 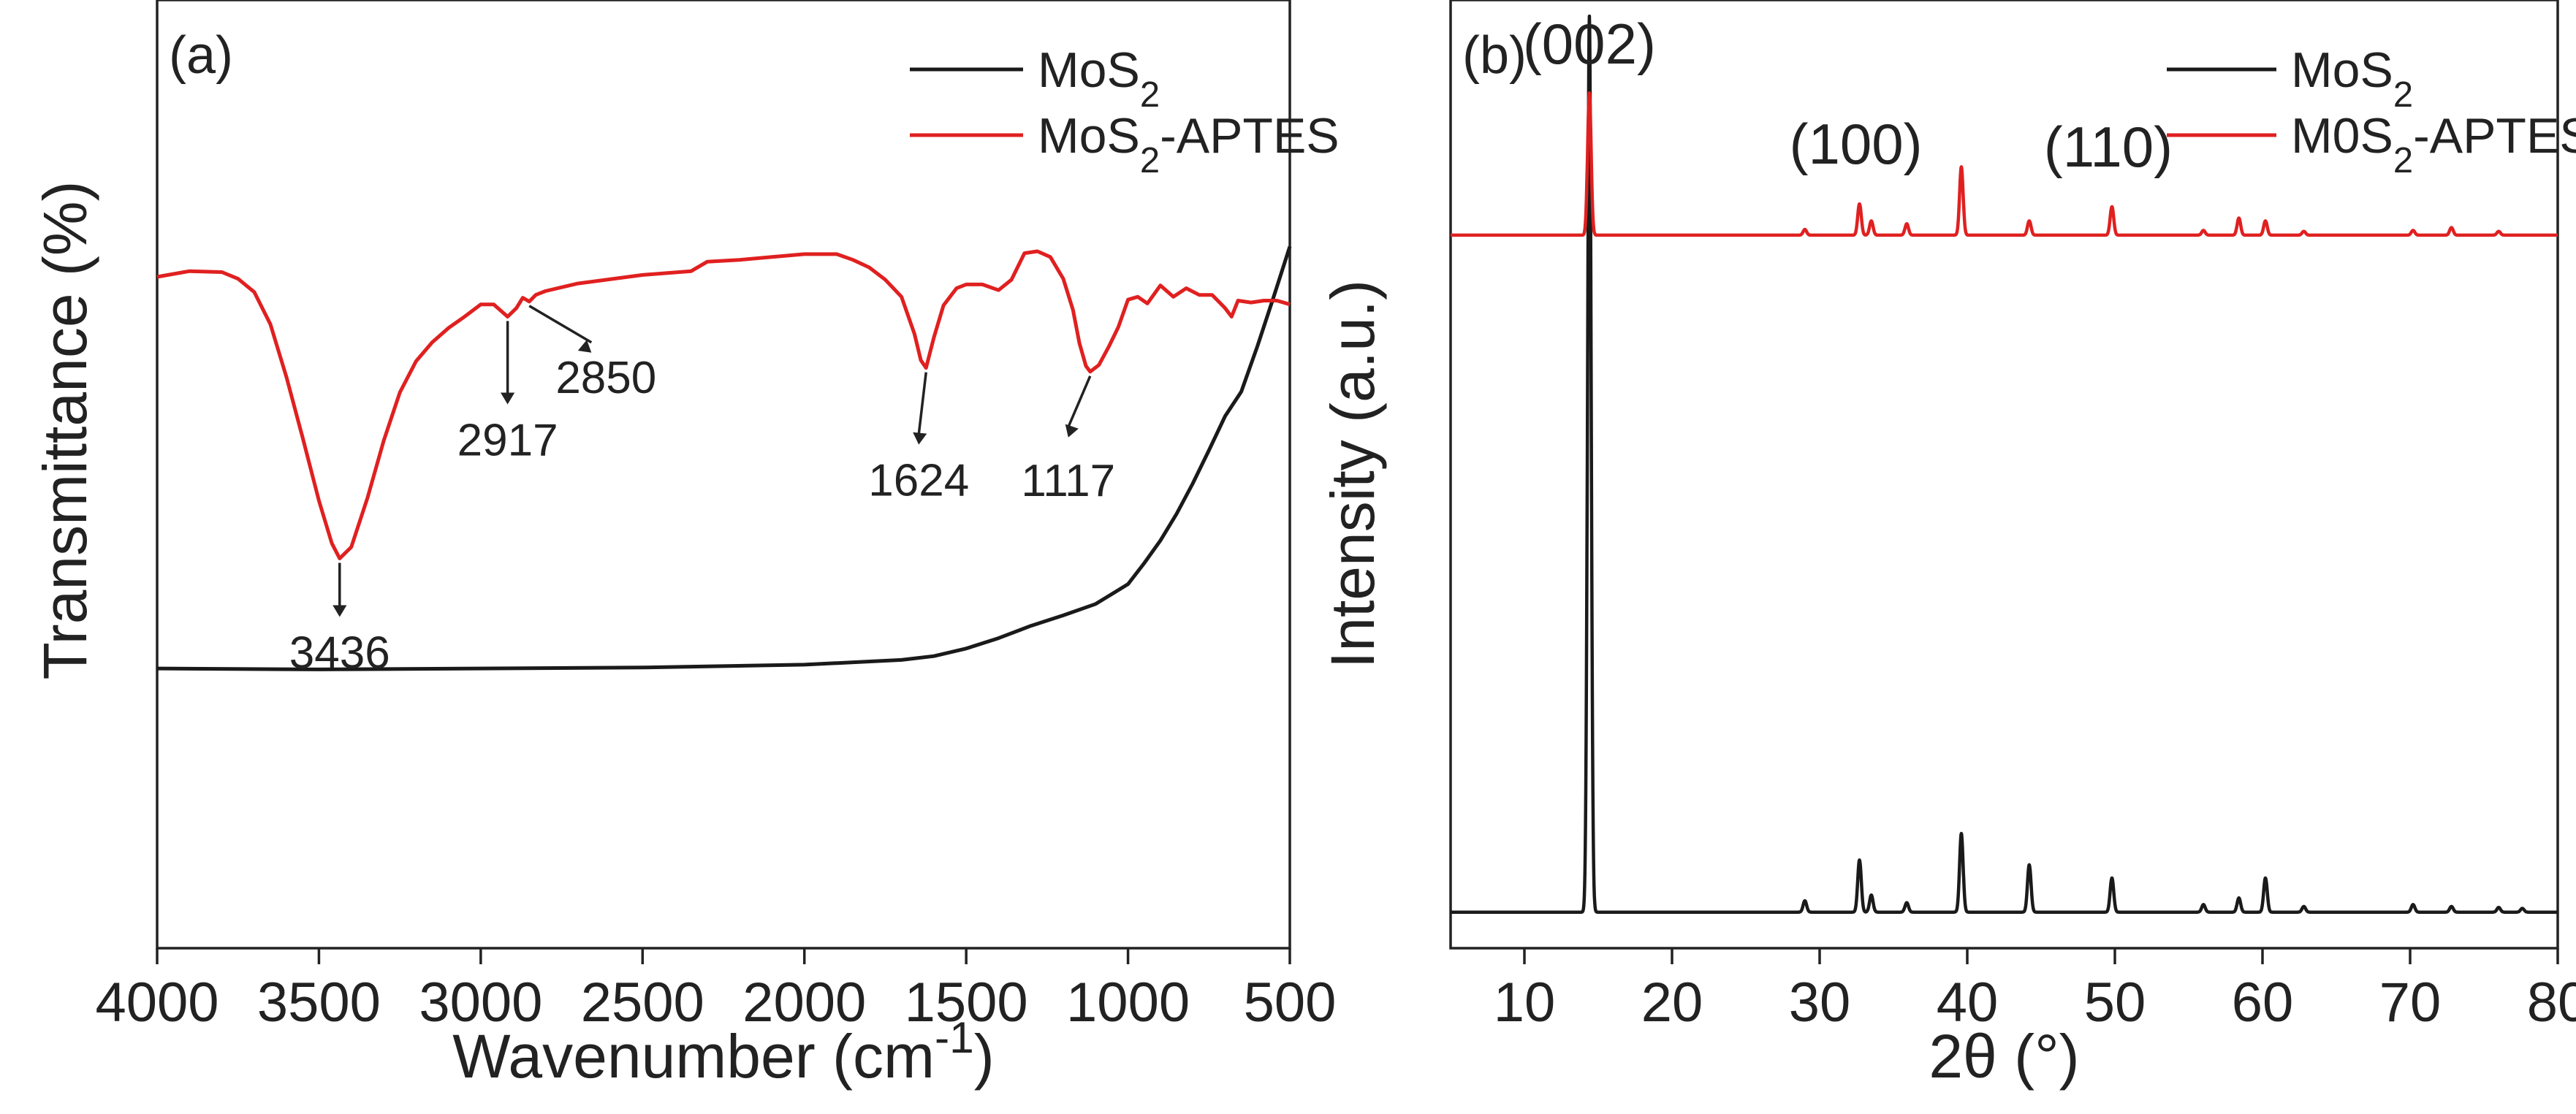 What do you see at coordinates (1068, 481) in the screenshot?
I see `annotation-label-4: 1117` at bounding box center [1068, 481].